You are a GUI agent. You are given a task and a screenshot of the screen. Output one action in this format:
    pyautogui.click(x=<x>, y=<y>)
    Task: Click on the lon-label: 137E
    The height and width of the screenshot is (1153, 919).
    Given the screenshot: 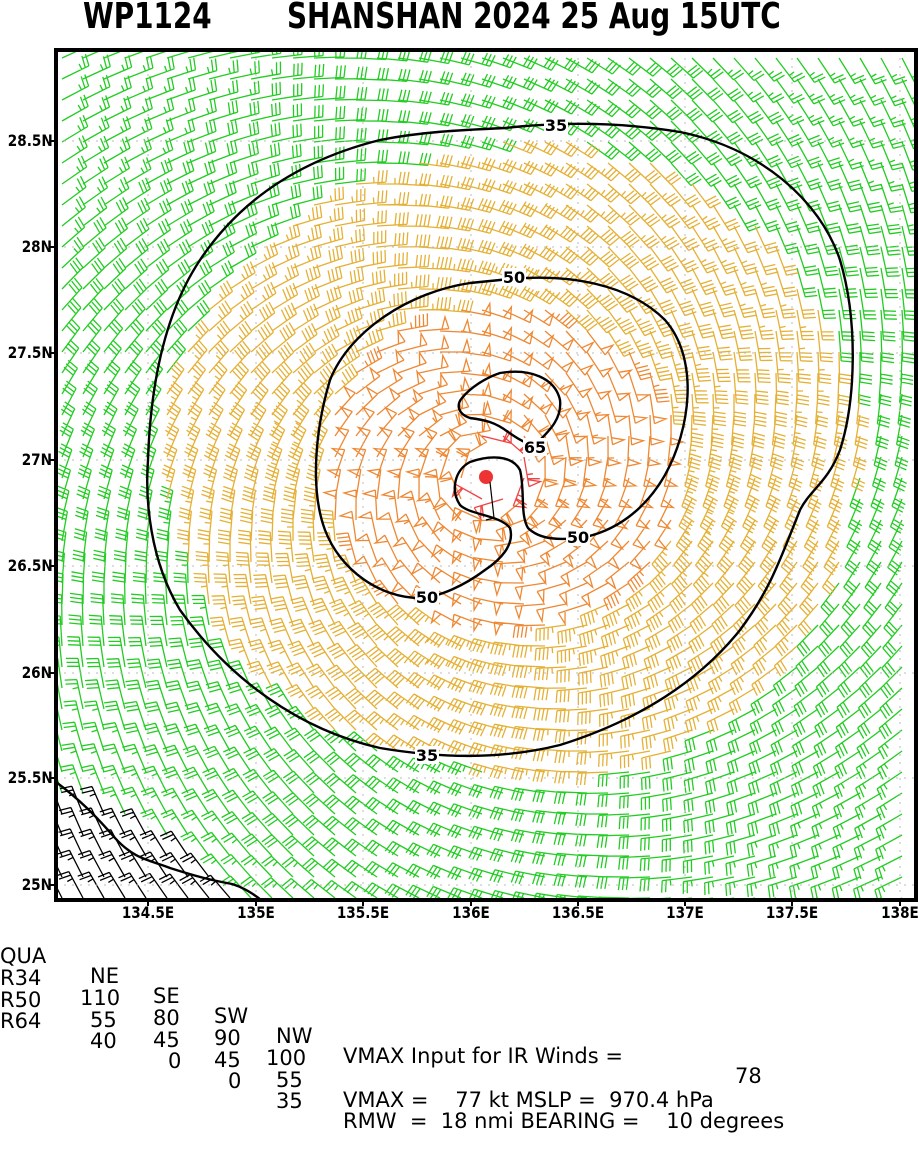 What is the action you would take?
    pyautogui.click(x=685, y=912)
    